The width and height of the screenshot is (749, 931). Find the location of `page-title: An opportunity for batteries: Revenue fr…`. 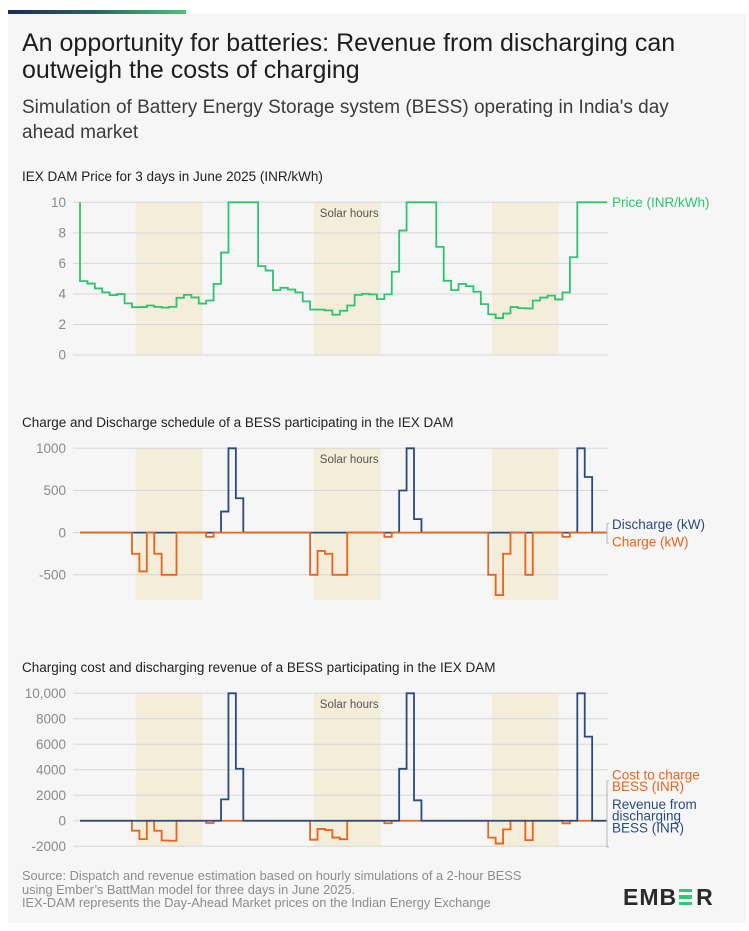

page-title: An opportunity for batteries: Revenue fr… is located at coordinates (349, 56).